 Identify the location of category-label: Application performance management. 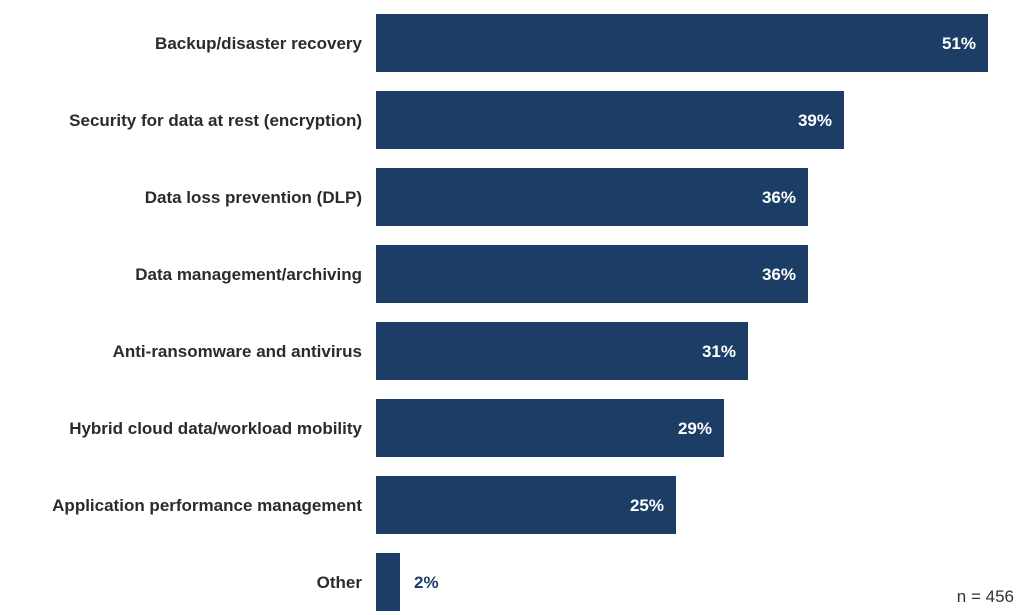
(207, 505).